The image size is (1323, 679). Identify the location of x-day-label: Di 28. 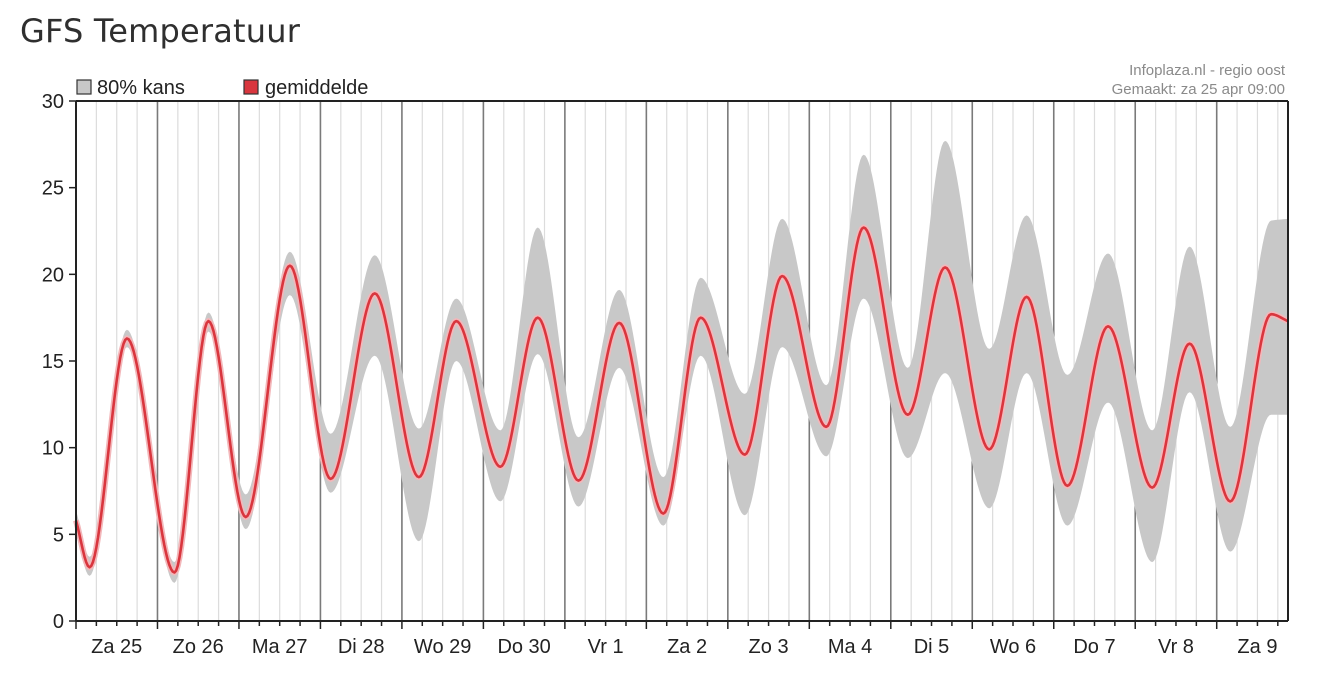
(361, 647).